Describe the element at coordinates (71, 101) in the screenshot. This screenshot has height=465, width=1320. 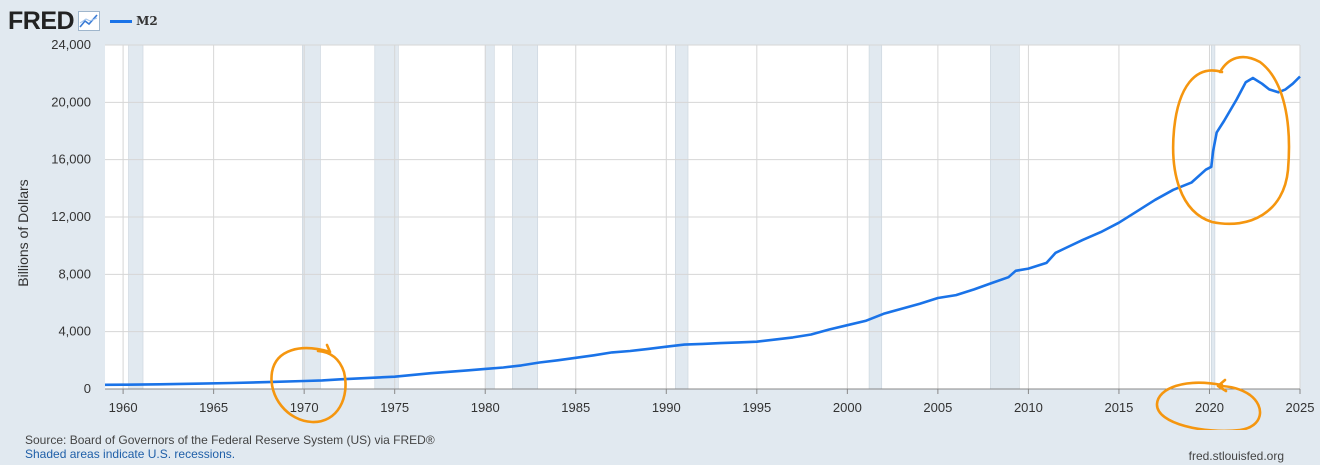
I see `y-tick-label: 20,000` at that location.